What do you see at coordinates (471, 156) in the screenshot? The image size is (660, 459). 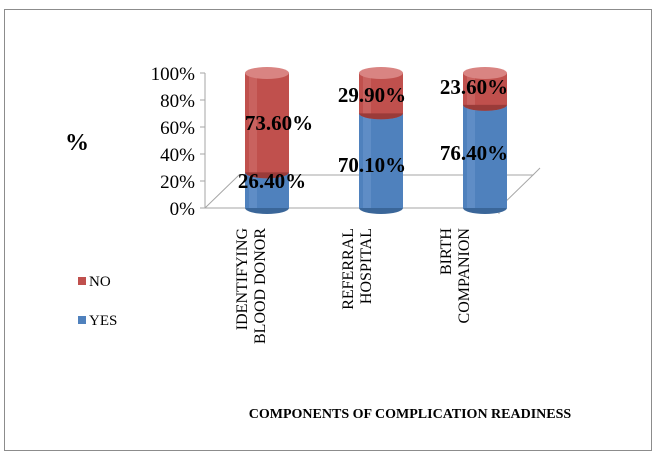 I see `bar-yes-birth-companion-shine` at bounding box center [471, 156].